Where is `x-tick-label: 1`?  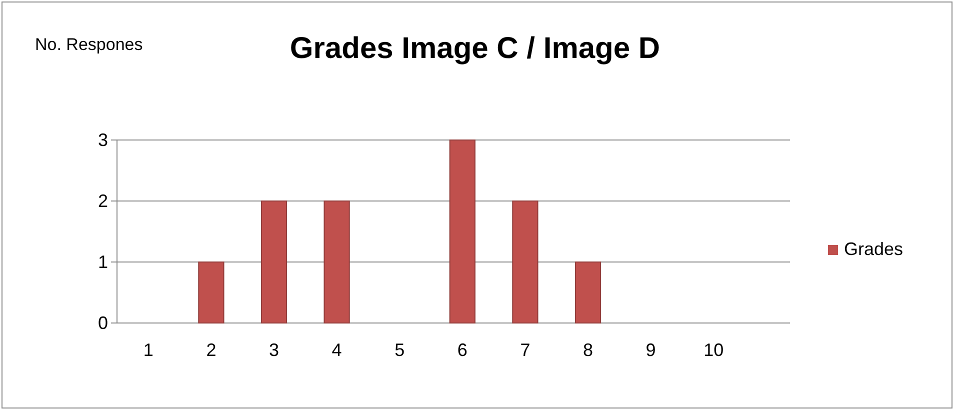 x-tick-label: 1 is located at coordinates (148, 350).